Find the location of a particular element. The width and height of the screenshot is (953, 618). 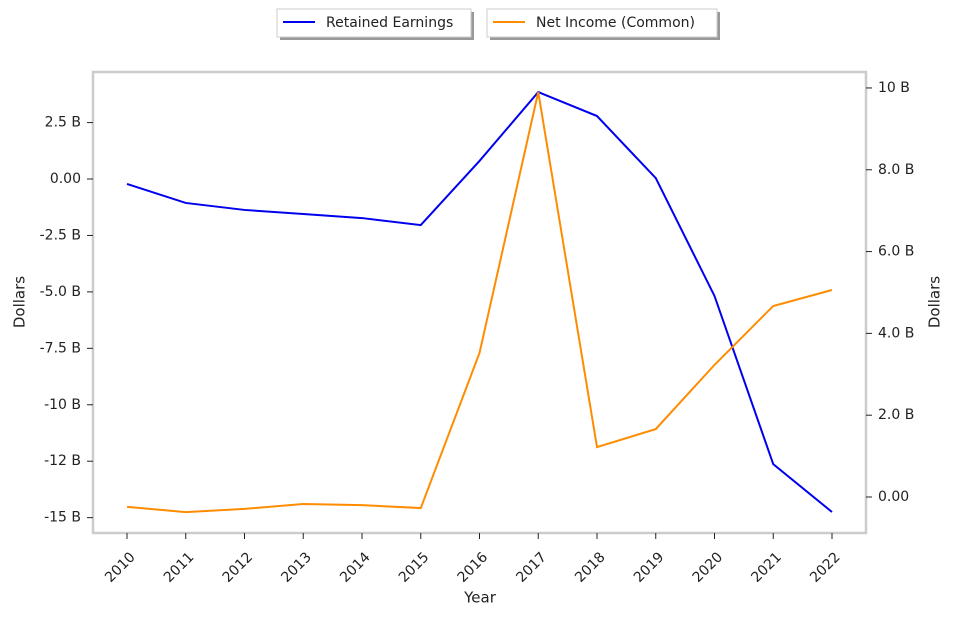

x-tick-label: 2017 is located at coordinates (531, 567).